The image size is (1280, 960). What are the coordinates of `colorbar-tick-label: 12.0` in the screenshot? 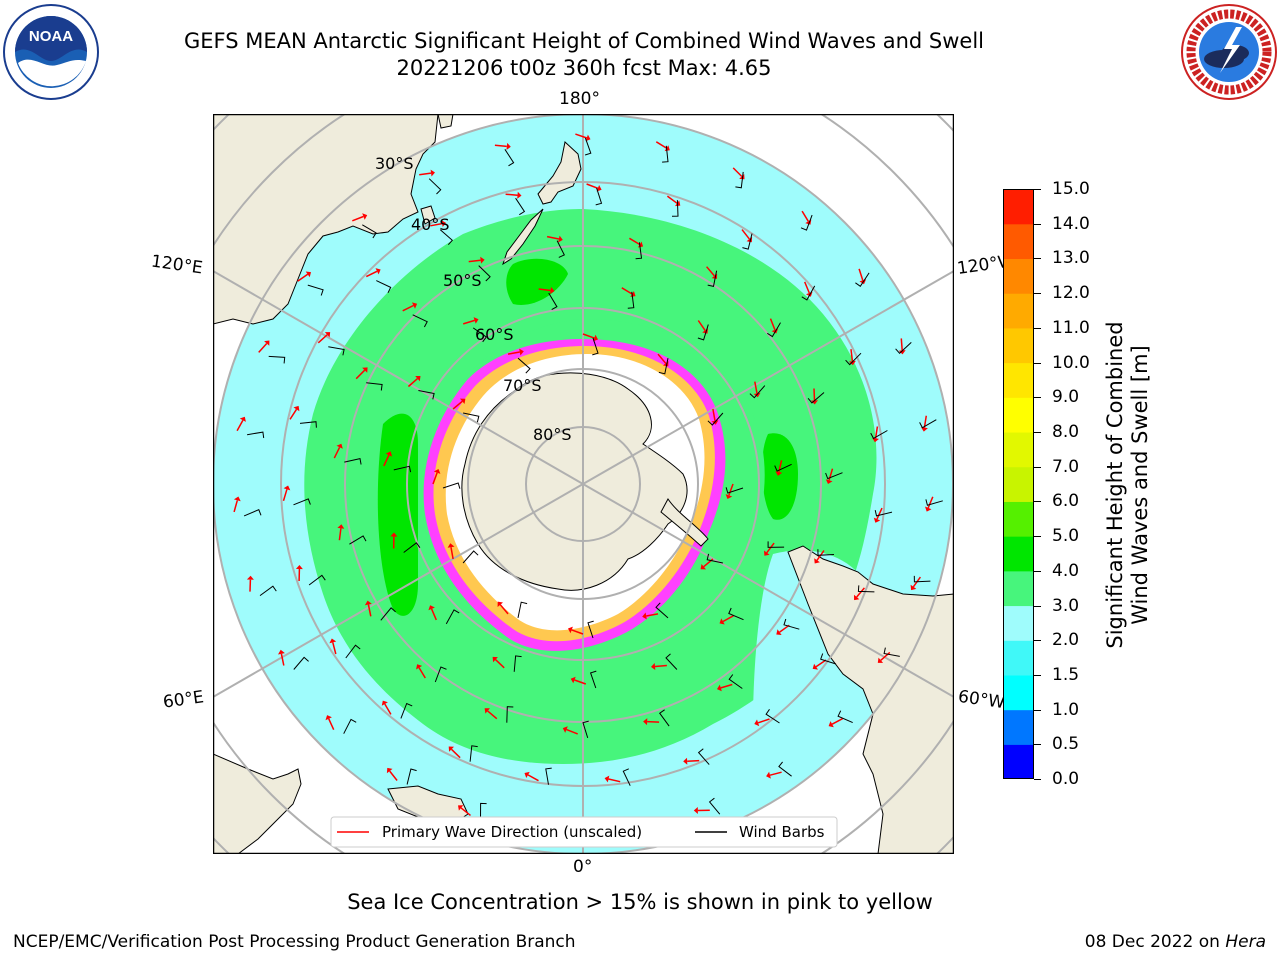 It's located at (1071, 293).